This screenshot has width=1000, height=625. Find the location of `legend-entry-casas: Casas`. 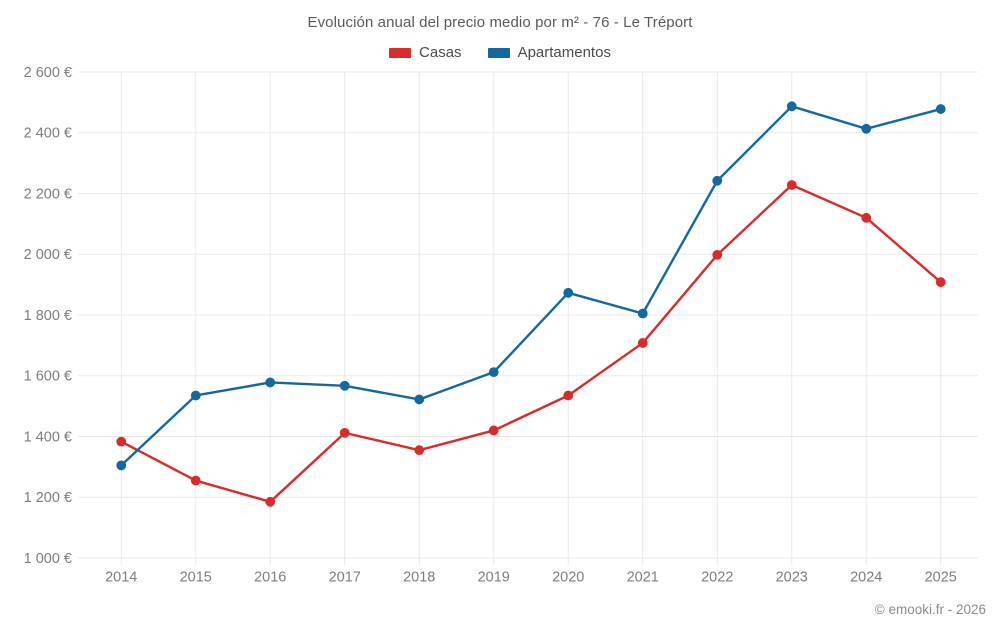

legend-entry-casas: Casas is located at coordinates (425, 52).